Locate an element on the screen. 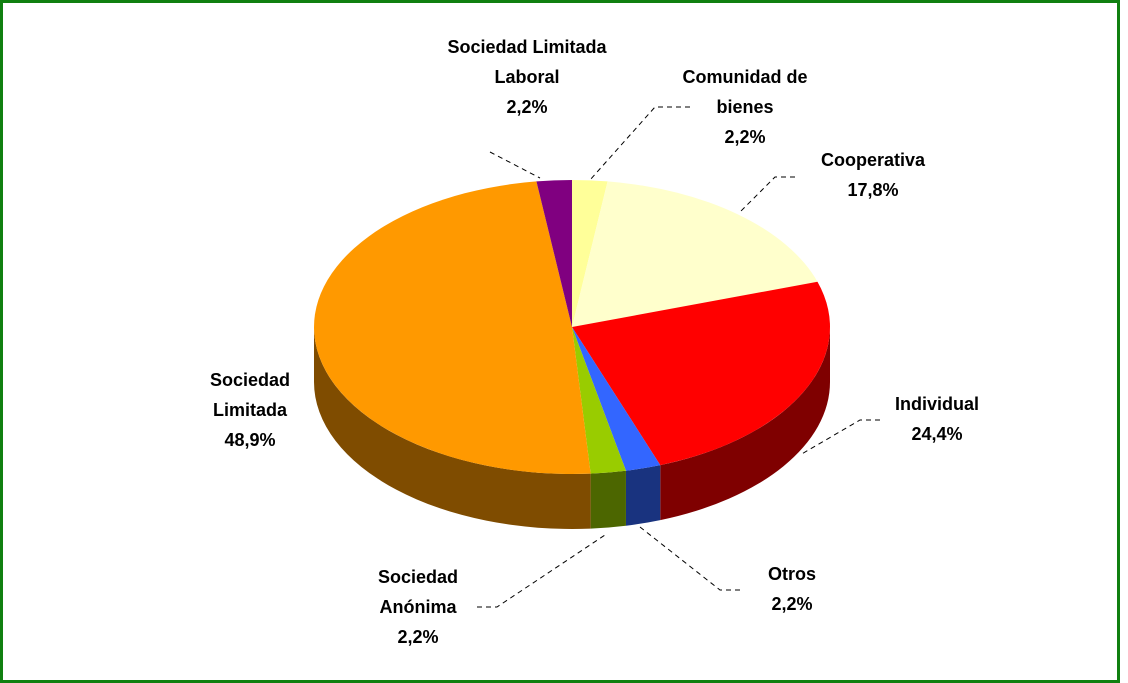  value-label: 48,9% is located at coordinates (250, 440).